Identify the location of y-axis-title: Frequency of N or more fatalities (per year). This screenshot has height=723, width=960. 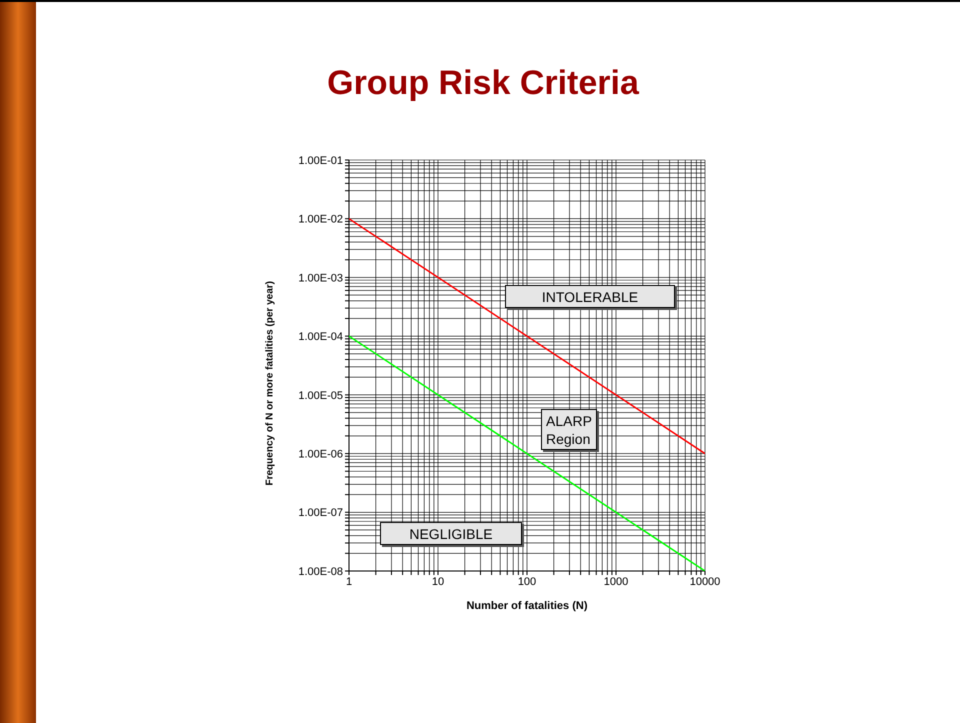
(270, 383).